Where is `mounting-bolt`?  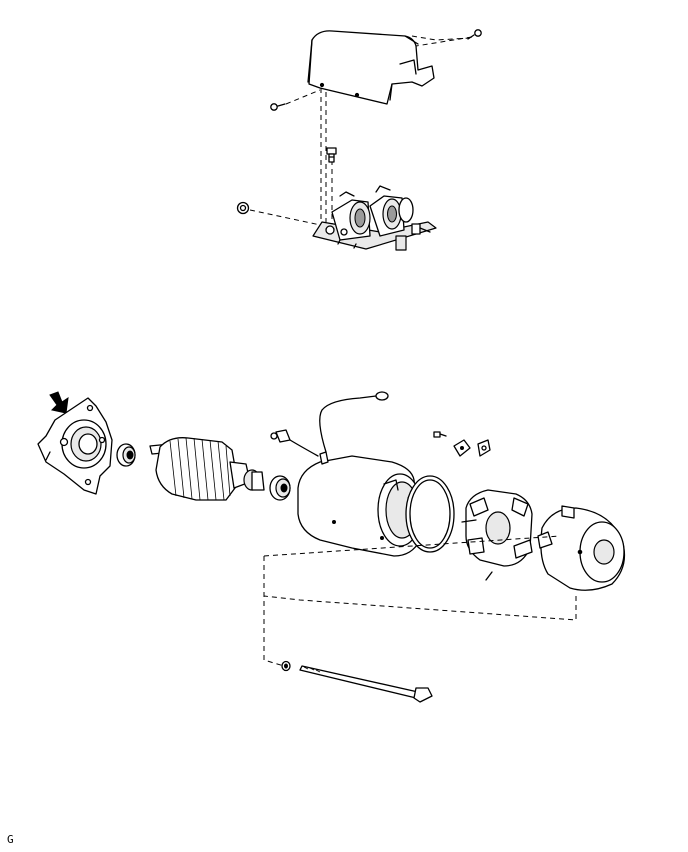
mounting-bolt is located at coordinates (331, 155).